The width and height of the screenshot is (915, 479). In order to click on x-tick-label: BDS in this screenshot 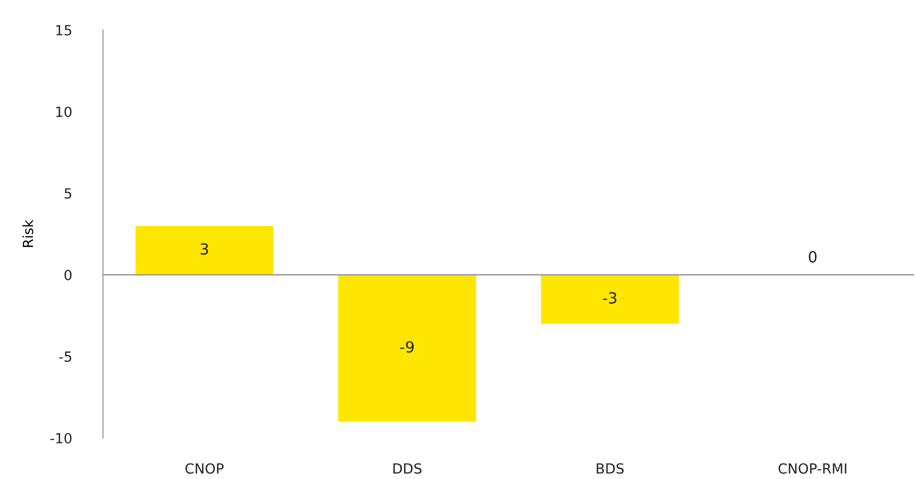, I will do `click(610, 468)`.